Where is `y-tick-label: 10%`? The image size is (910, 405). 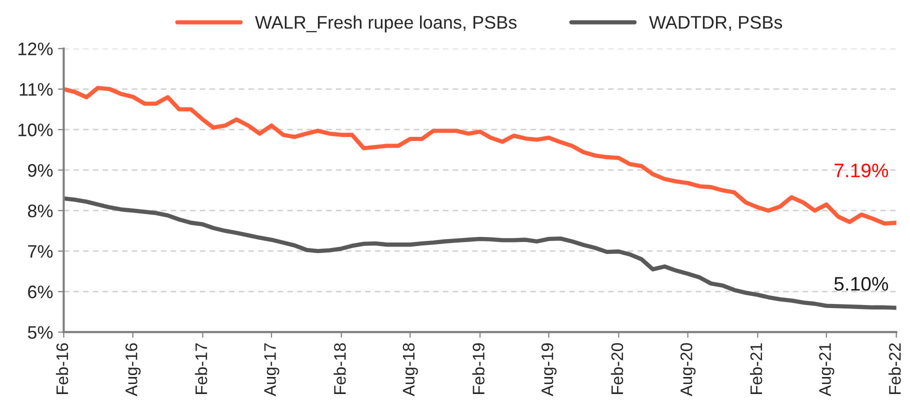 y-tick-label: 10% is located at coordinates (35, 130).